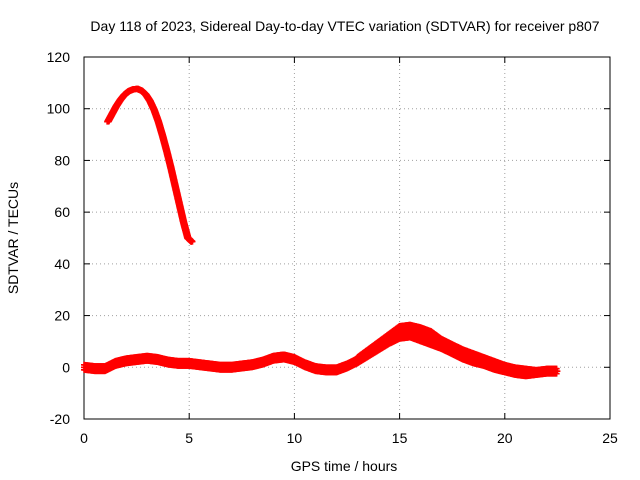  I want to click on y-tick-label: 100, so click(59, 109).